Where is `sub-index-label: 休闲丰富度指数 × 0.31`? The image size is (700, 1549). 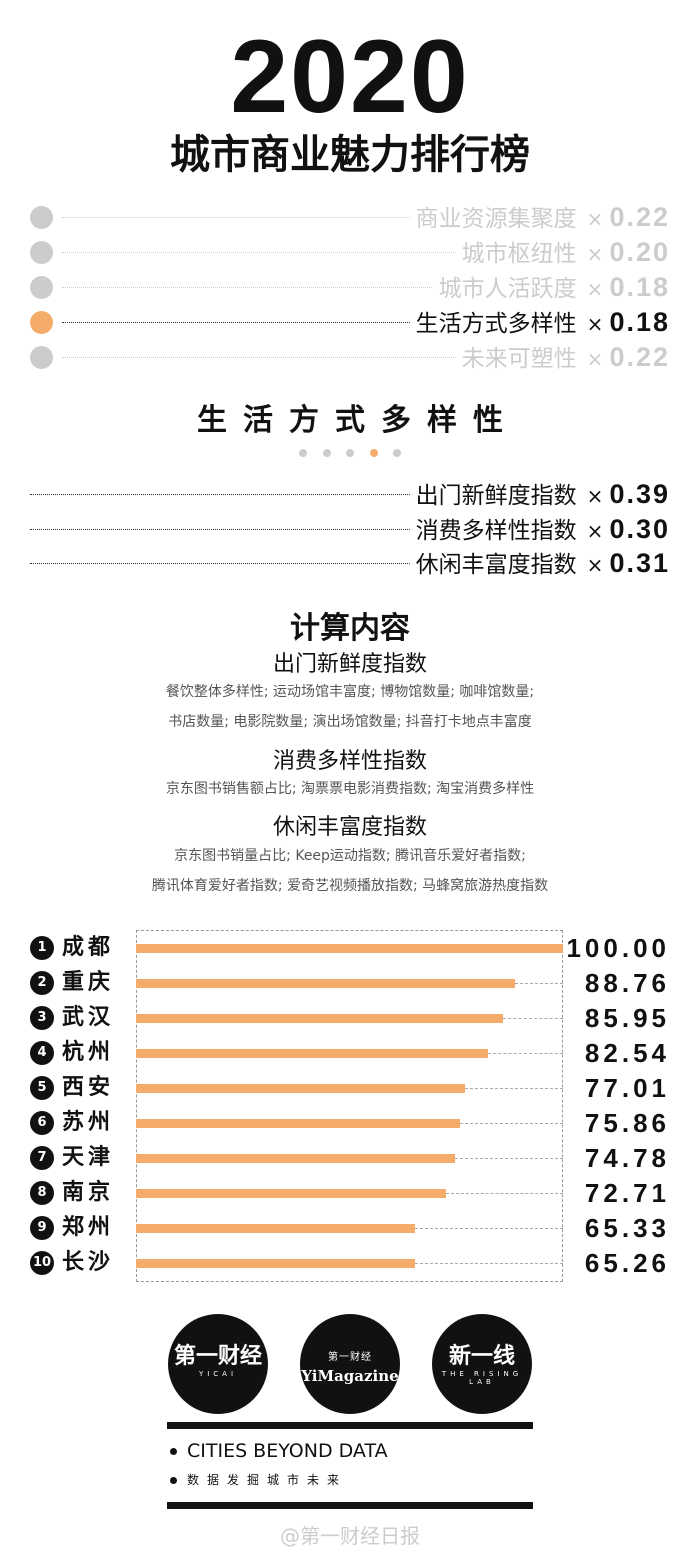 sub-index-label: 休闲丰富度指数 × 0.31 is located at coordinates (539, 564).